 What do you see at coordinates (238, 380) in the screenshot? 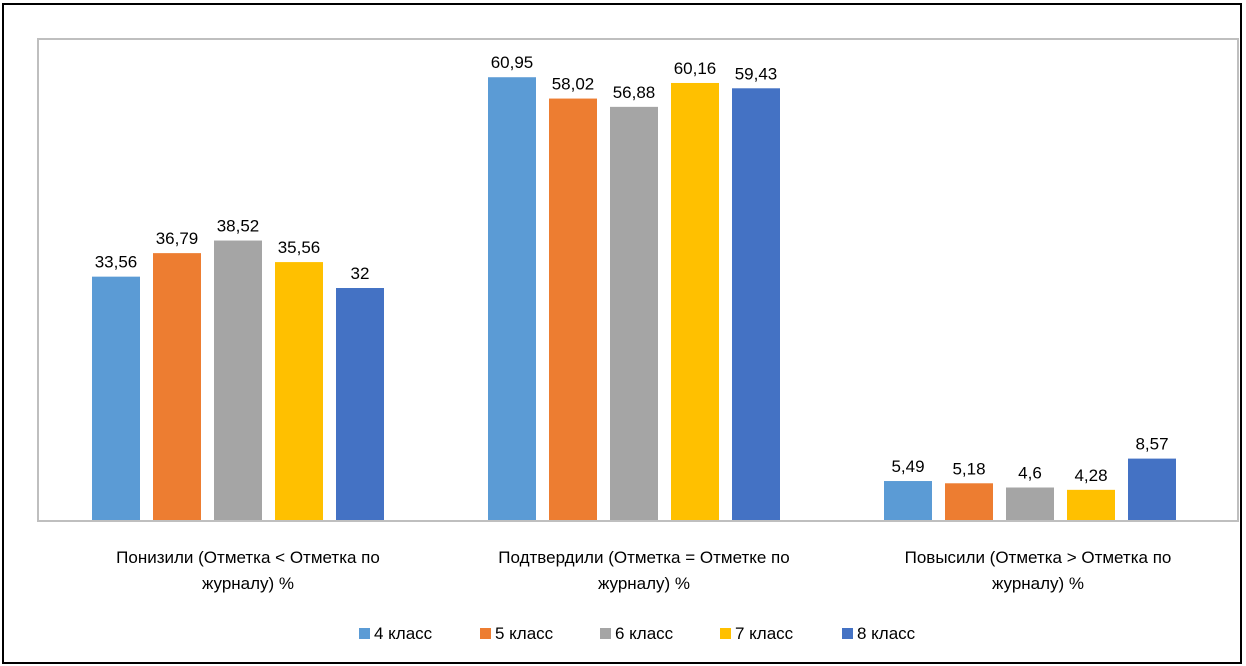
I see `bar-6-класс-cat1` at bounding box center [238, 380].